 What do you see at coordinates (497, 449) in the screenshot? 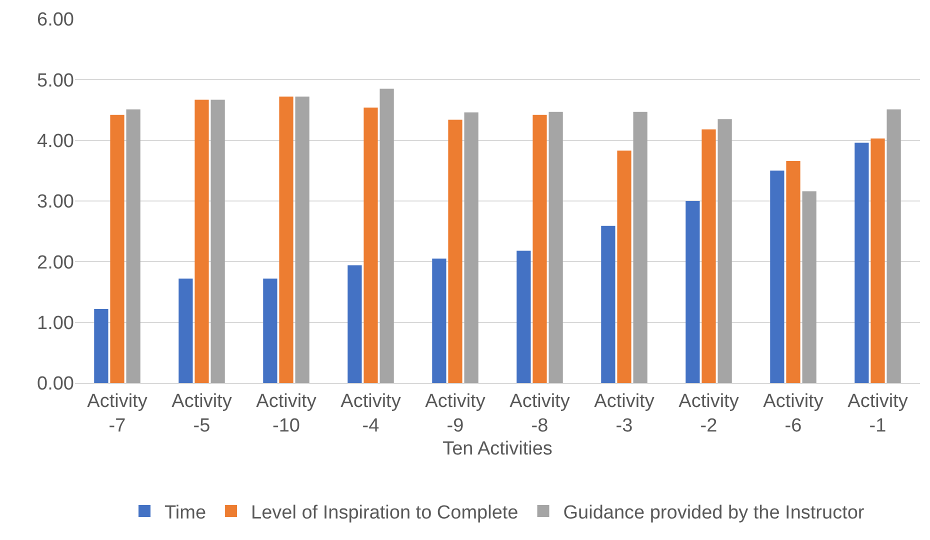
I see `x-axis-title: Ten Activities` at bounding box center [497, 449].